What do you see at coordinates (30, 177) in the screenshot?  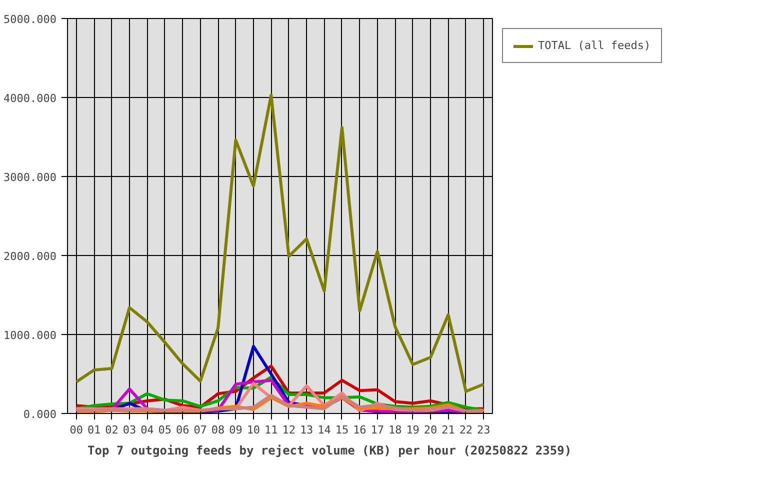 I see `y-tick-label: 3000.000` at bounding box center [30, 177].